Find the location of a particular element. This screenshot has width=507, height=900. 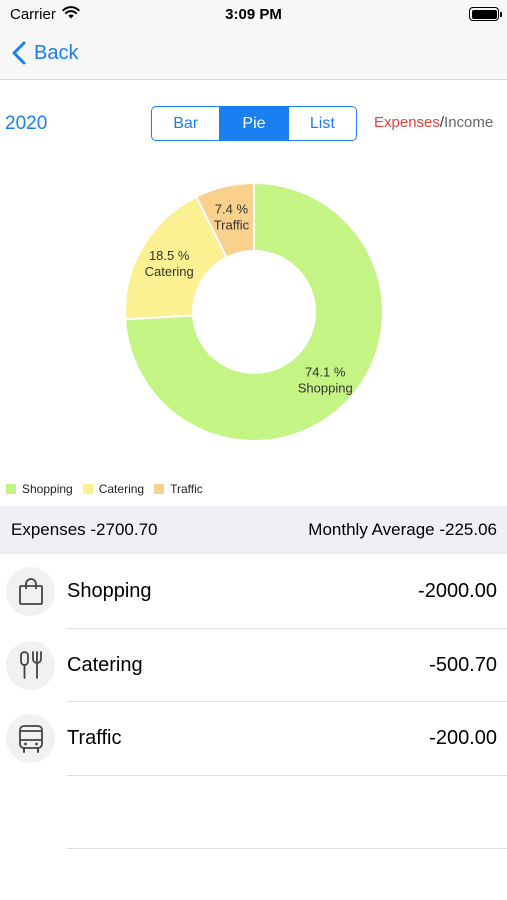

status-bar: Carrier 3:09 PM is located at coordinates (253, 14).